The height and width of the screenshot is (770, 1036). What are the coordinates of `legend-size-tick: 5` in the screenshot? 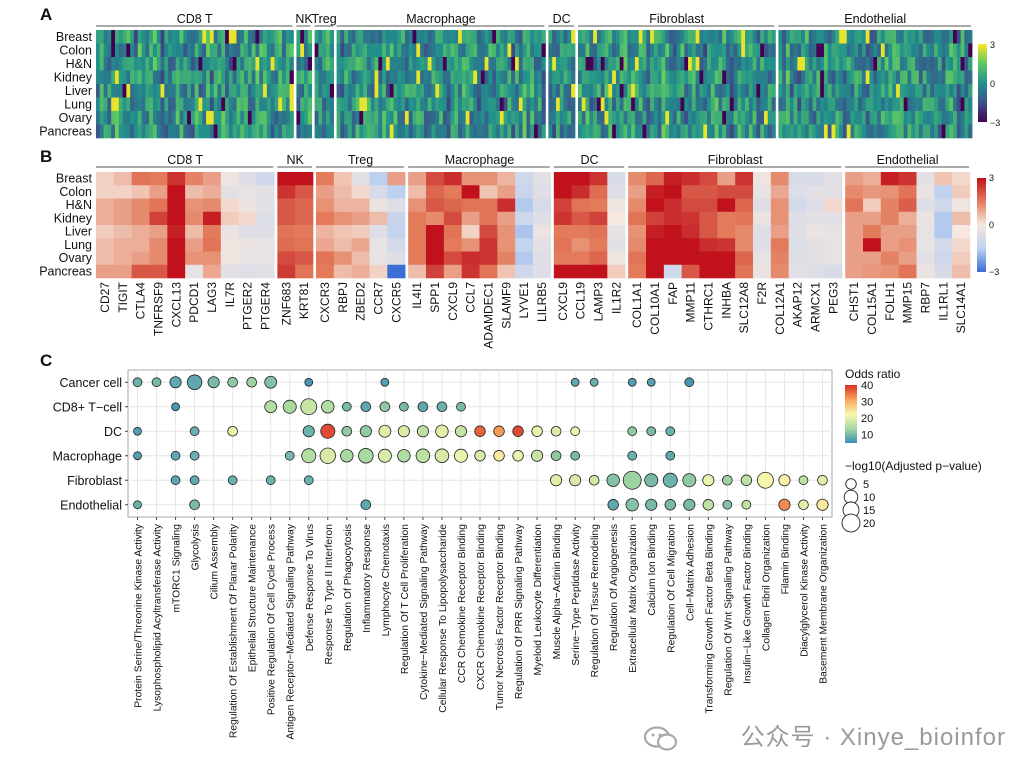 It's located at (866, 485).